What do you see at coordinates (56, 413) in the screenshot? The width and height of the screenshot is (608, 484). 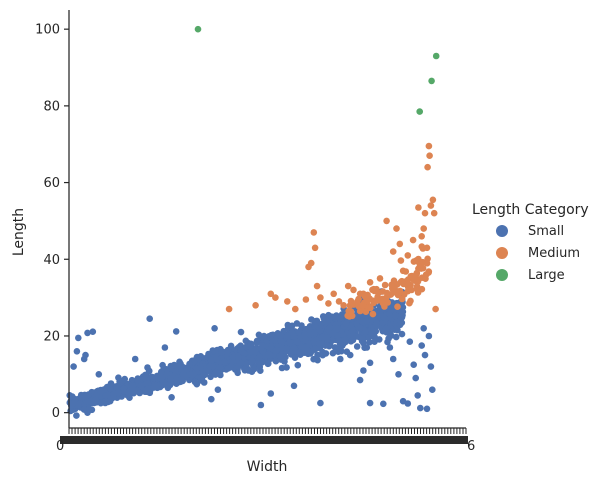 I see `y-tick-label: 0` at bounding box center [56, 413].